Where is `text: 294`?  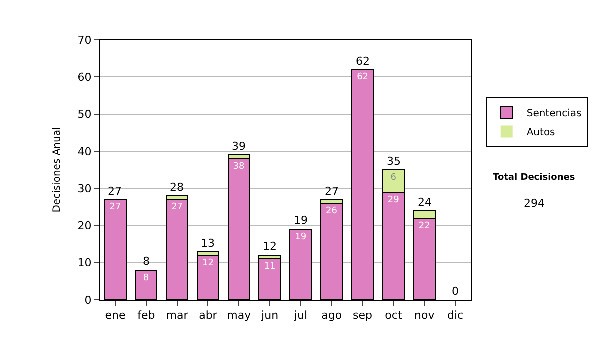 text: 294 is located at coordinates (534, 203).